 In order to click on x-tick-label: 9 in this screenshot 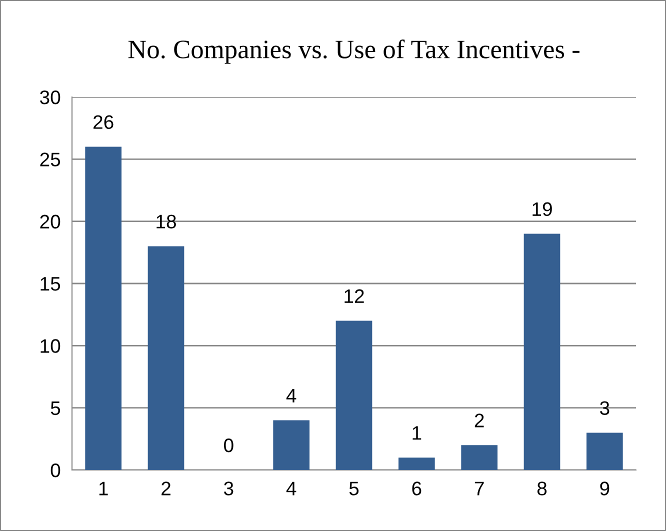, I will do `click(605, 489)`.